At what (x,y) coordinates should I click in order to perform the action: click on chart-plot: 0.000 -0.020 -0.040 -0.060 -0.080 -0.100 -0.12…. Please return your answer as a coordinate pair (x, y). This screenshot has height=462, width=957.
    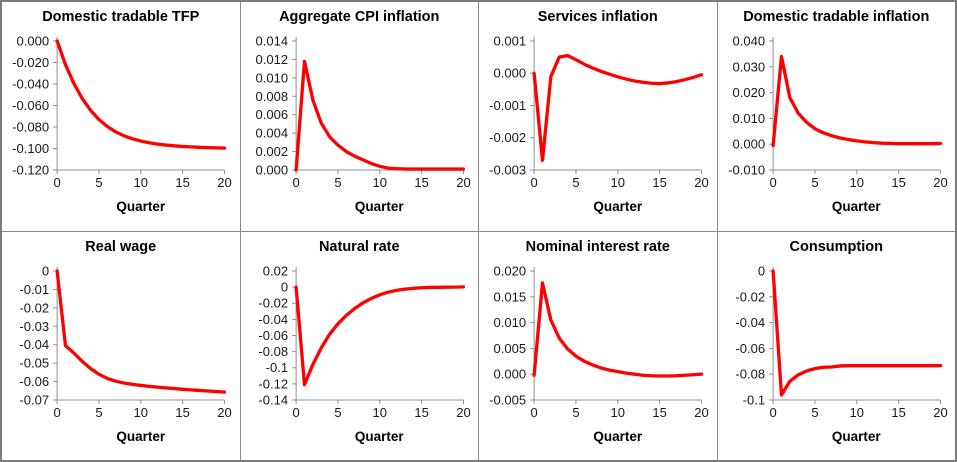
    Looking at the image, I should click on (122, 112).